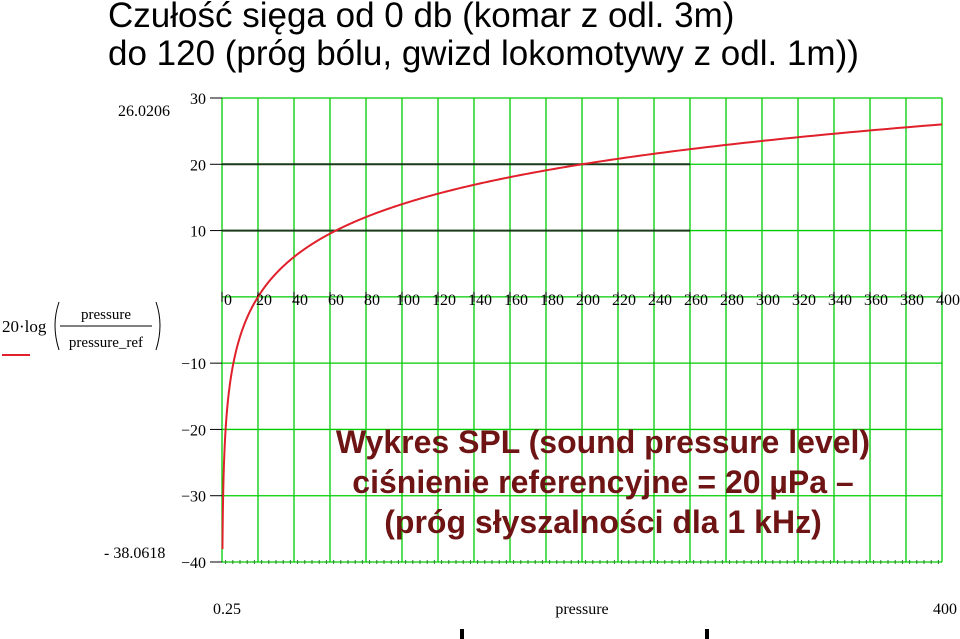 This screenshot has height=639, width=960. What do you see at coordinates (516, 300) in the screenshot?
I see `x-tick-label: 160` at bounding box center [516, 300].